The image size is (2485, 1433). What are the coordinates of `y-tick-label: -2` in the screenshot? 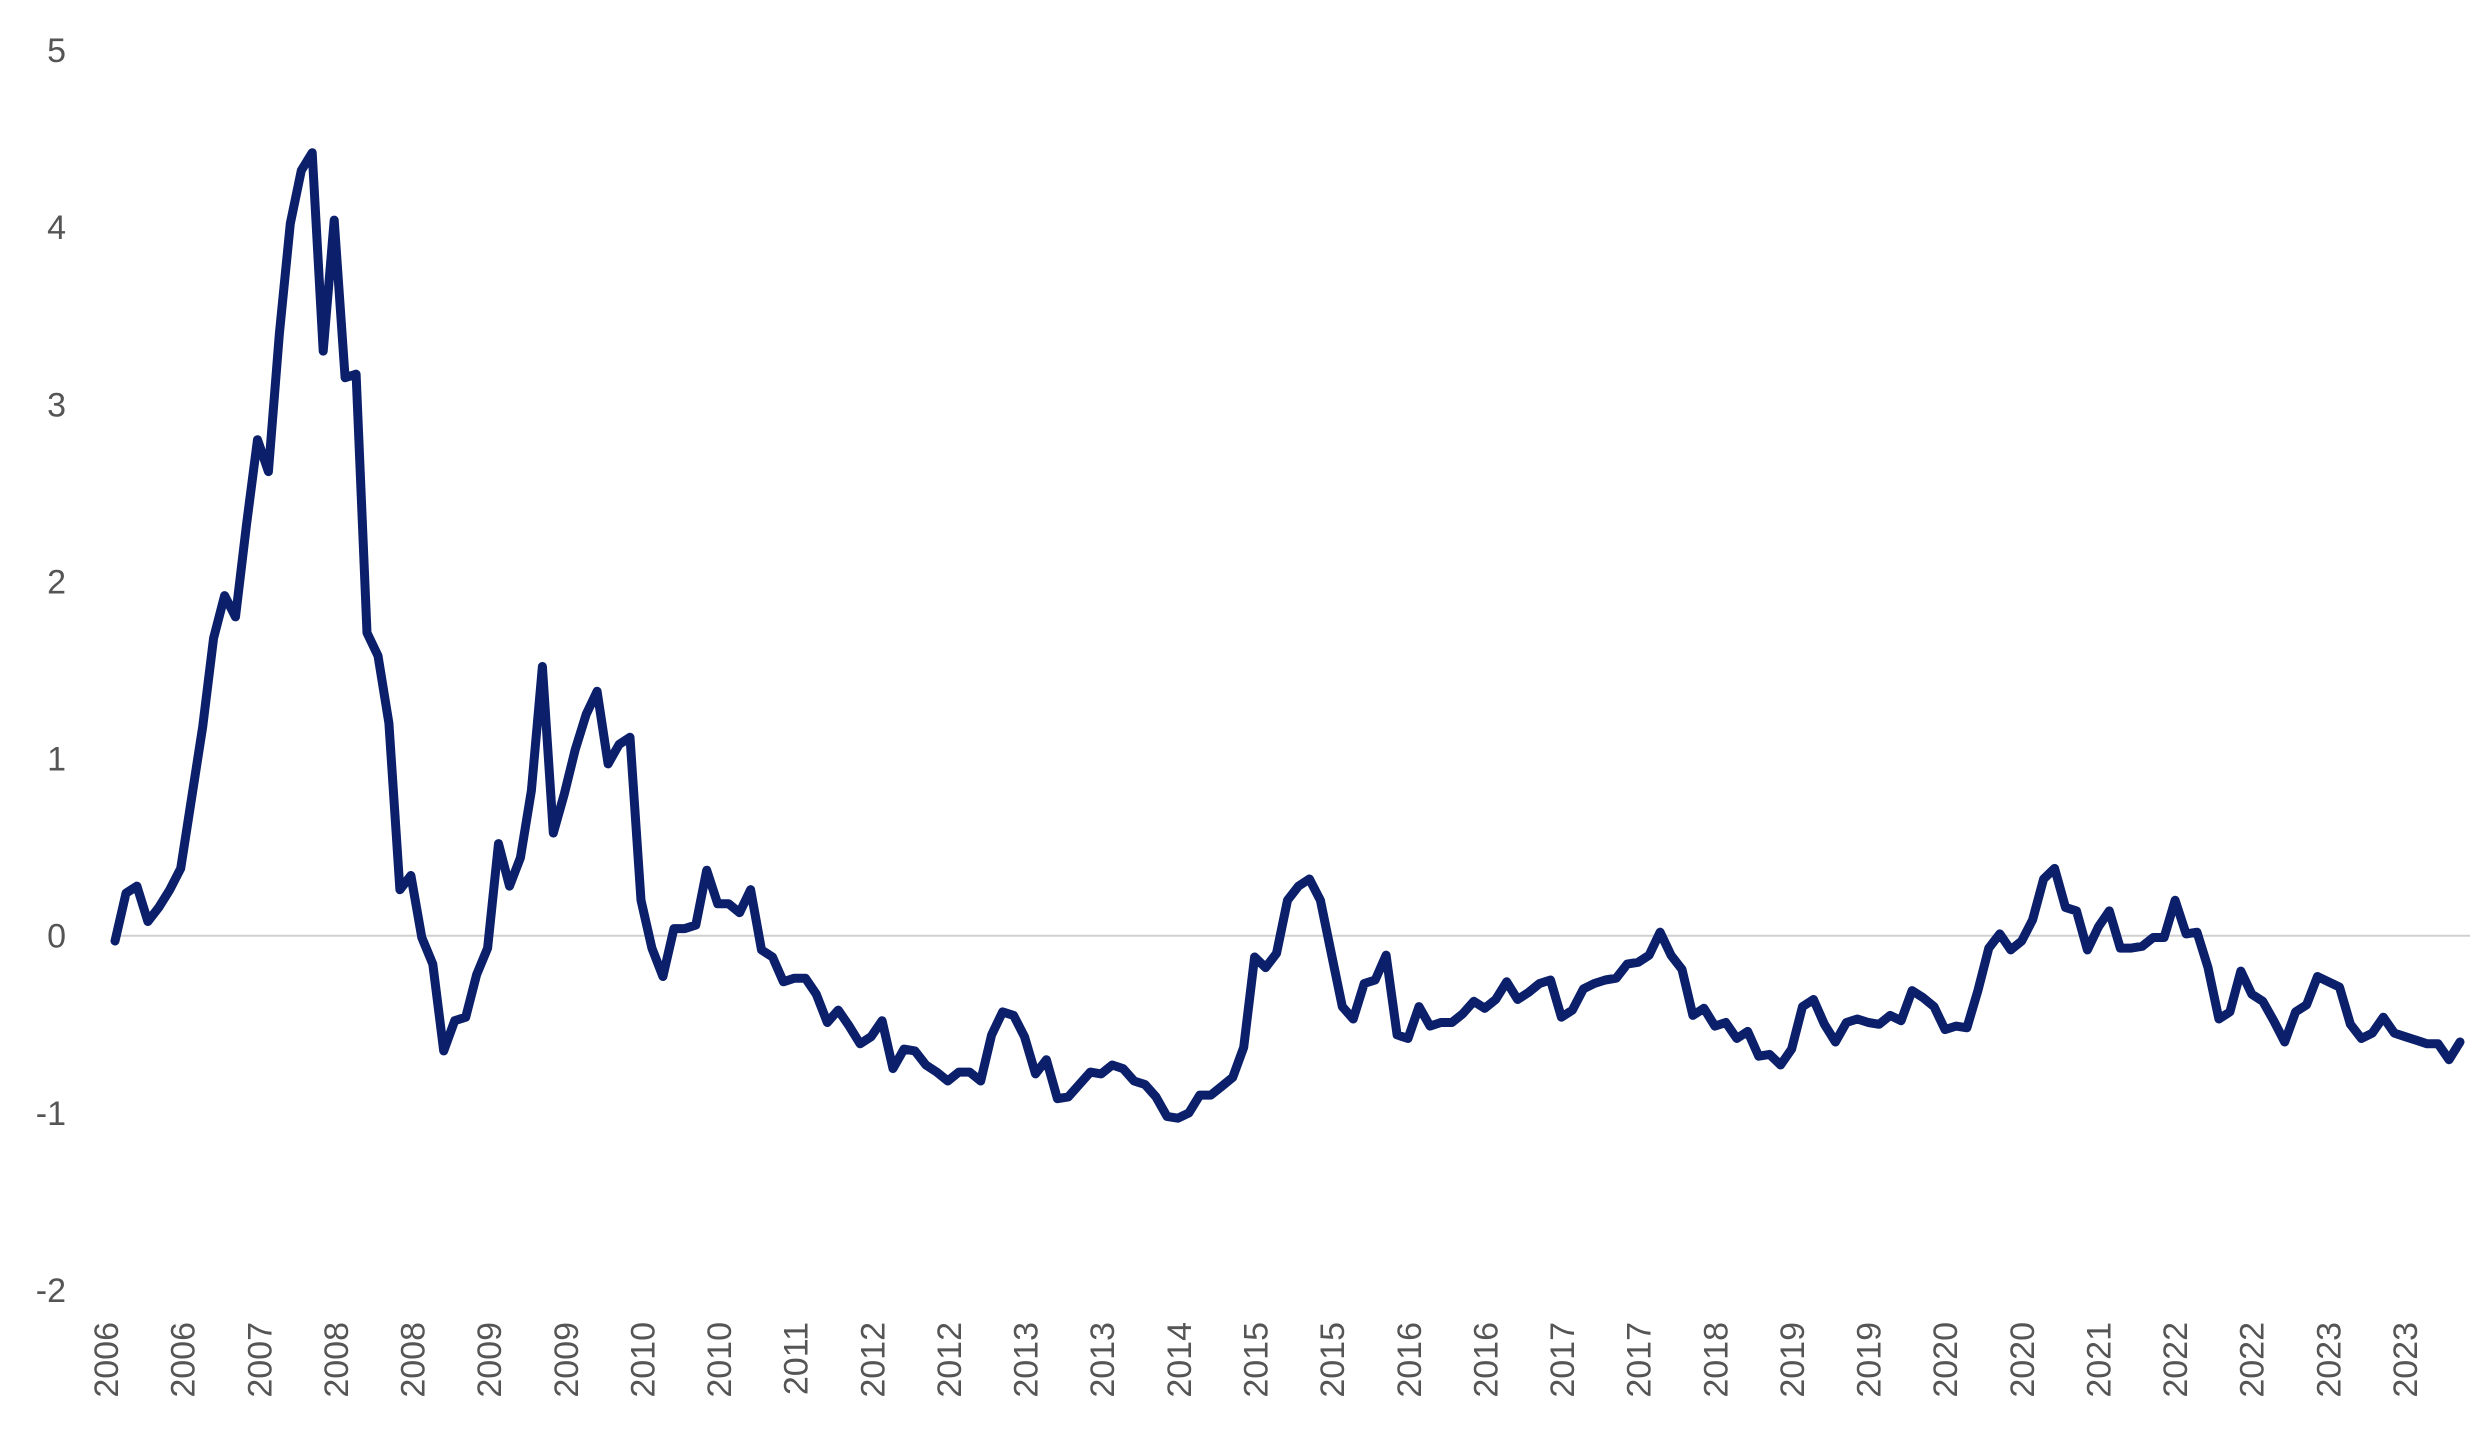 It's located at (51, 1291).